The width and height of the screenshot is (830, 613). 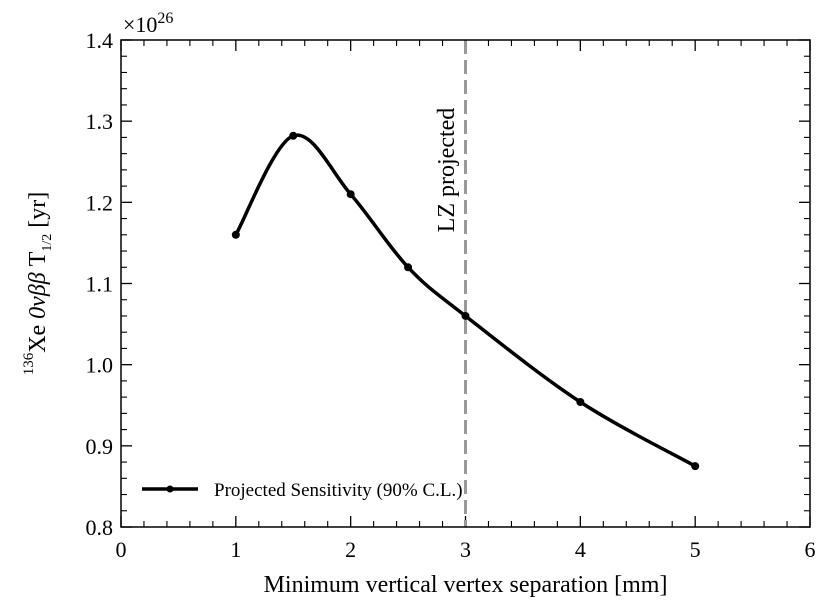 I want to click on ylabel-process: 0νββ, so click(x=38, y=295).